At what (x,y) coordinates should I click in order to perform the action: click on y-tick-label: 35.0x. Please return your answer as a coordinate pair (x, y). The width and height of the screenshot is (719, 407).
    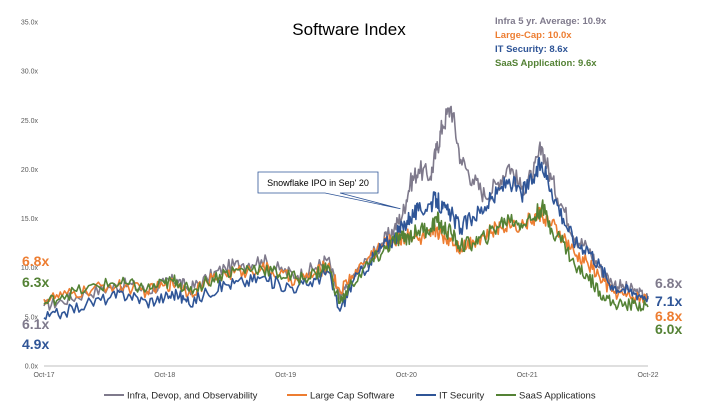
    Looking at the image, I should click on (30, 23).